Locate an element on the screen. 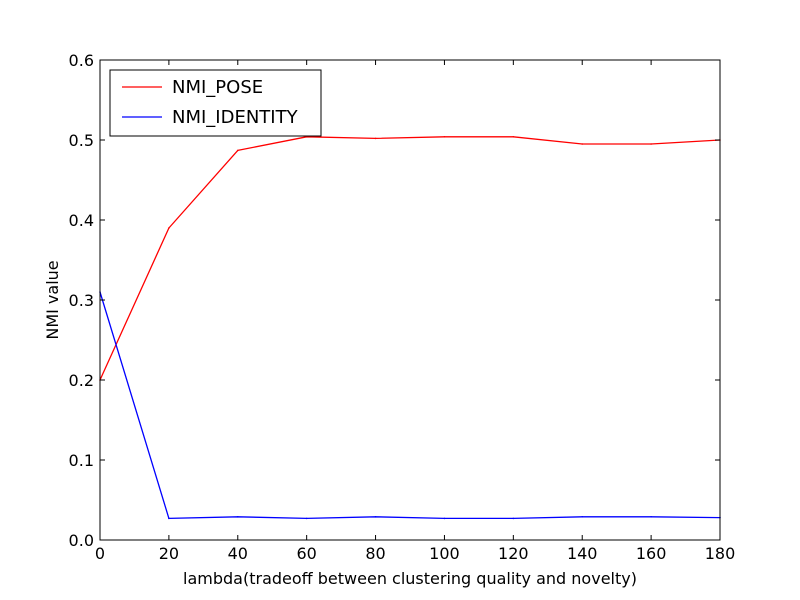  x-tick-label: 140 is located at coordinates (582, 553).